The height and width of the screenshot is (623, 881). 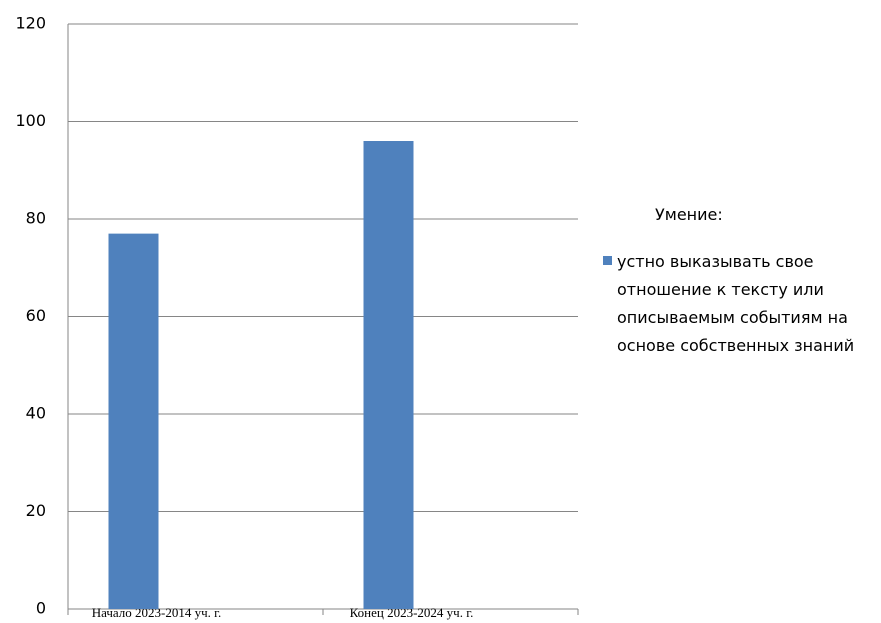 What do you see at coordinates (36, 315) in the screenshot?
I see `y-tick-label: 60` at bounding box center [36, 315].